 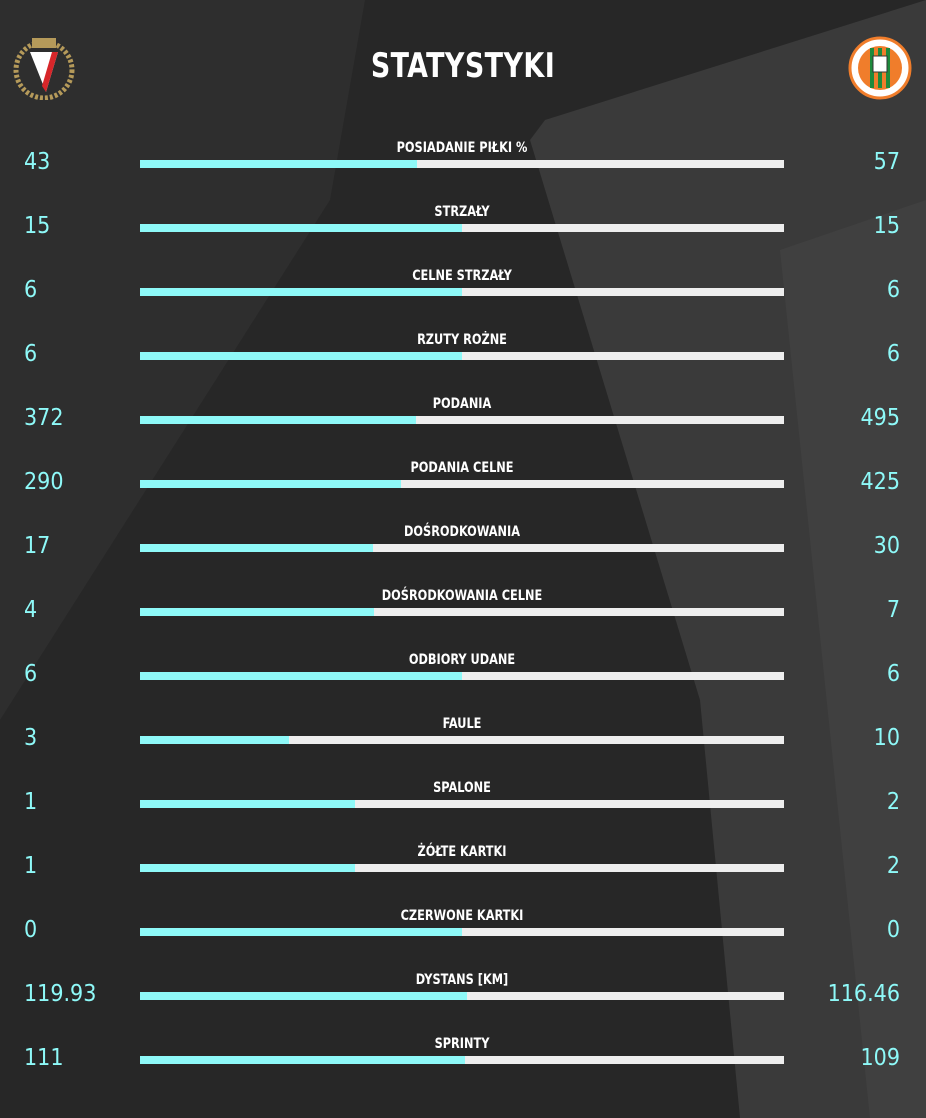 I want to click on home-team-logo, so click(x=44, y=69).